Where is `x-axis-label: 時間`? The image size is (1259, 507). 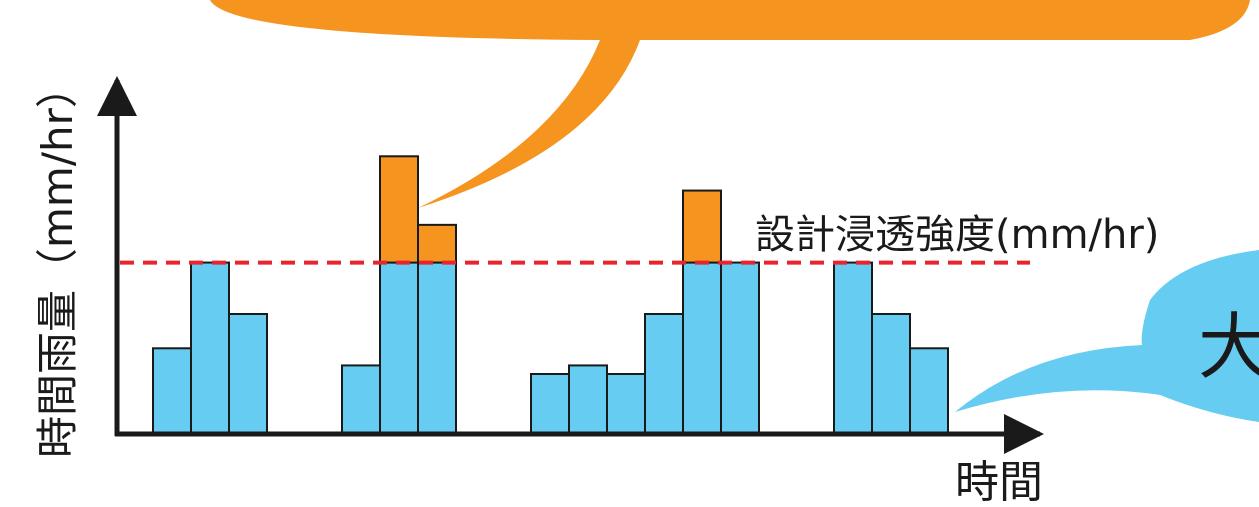
x-axis-label: 時間 is located at coordinates (999, 482).